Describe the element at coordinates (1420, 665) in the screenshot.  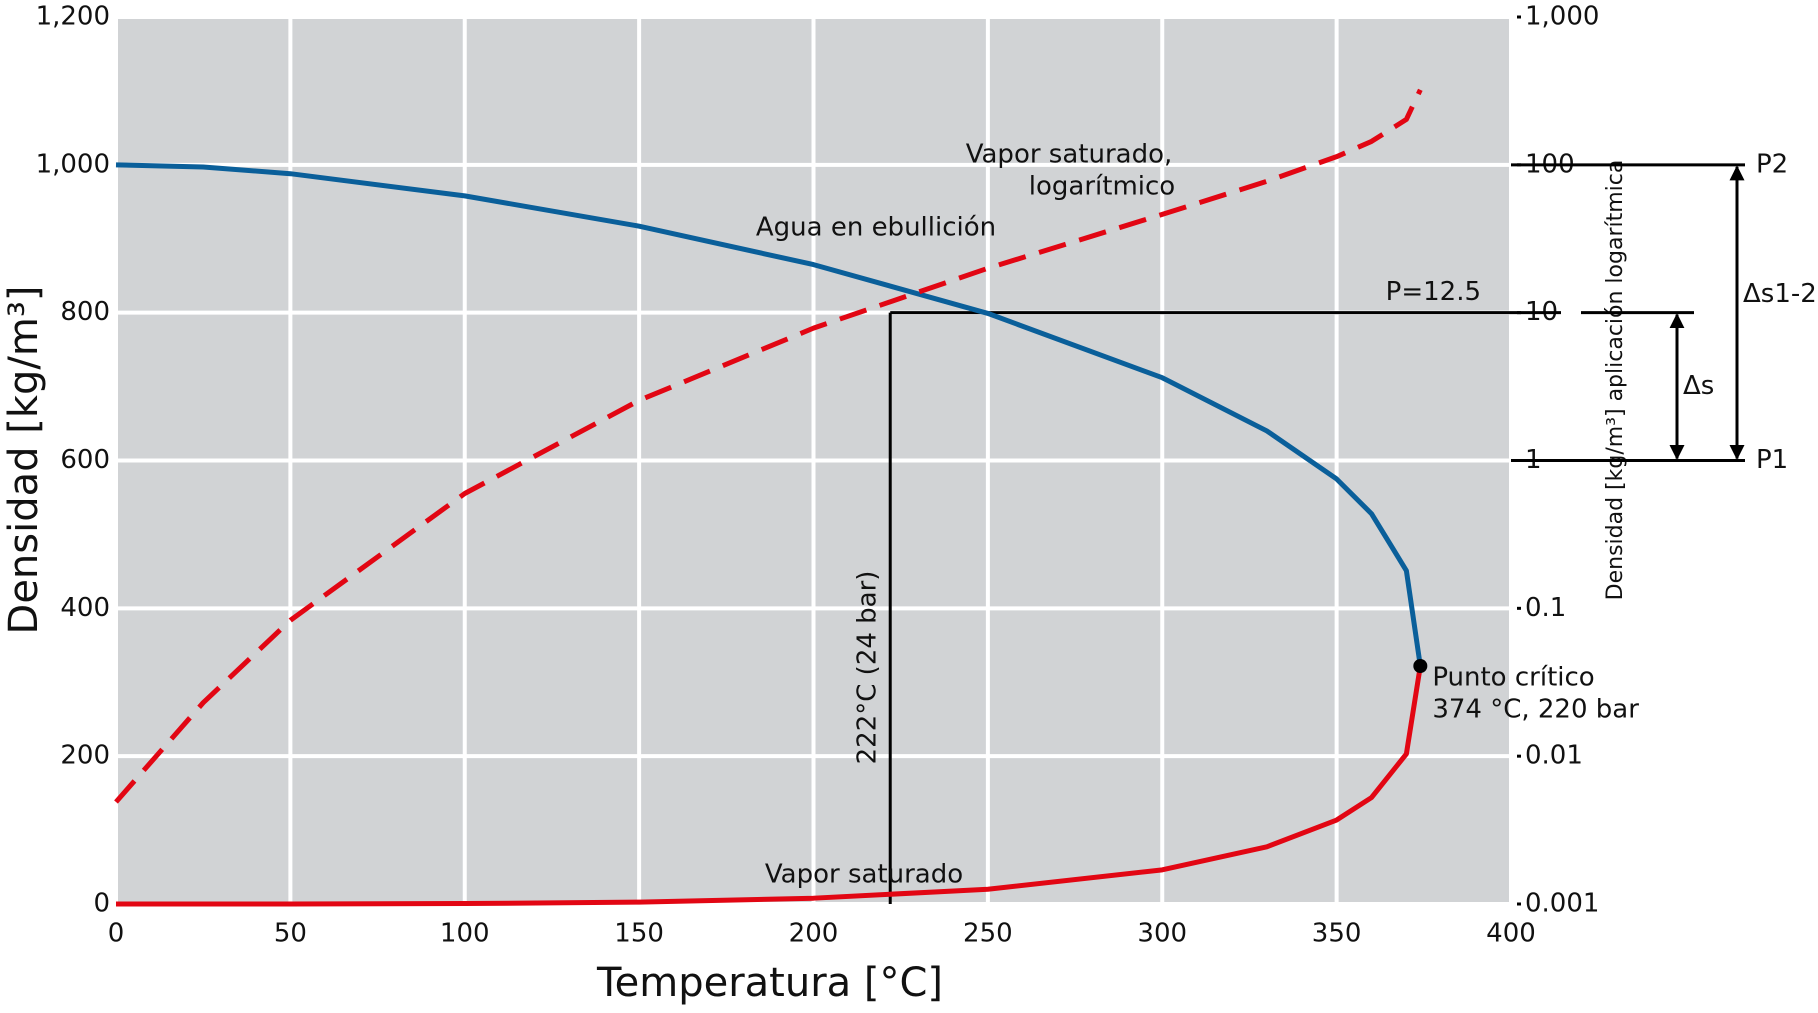
I see `critical-point` at that location.